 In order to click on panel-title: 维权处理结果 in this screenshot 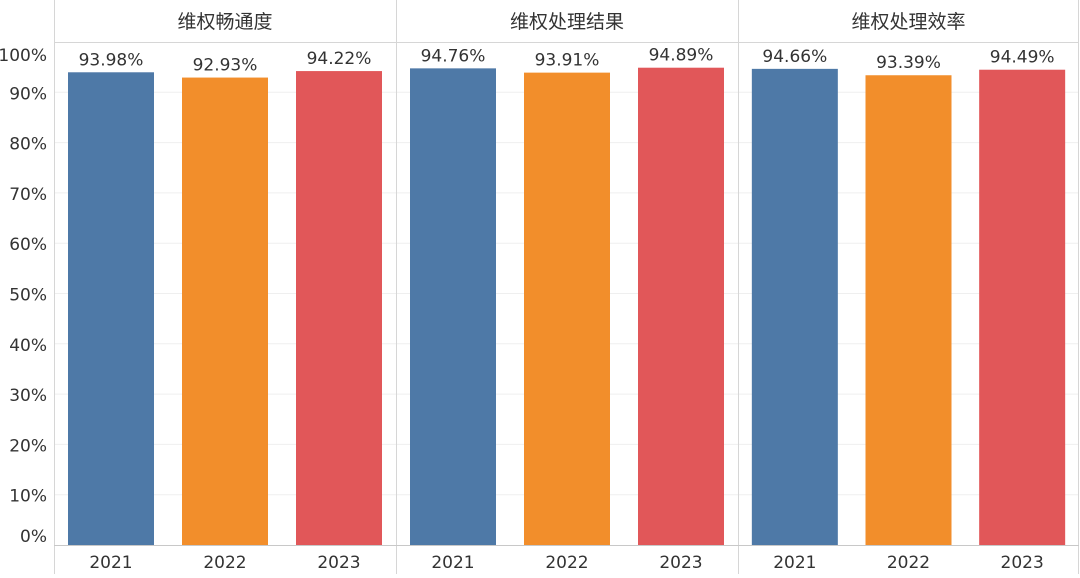, I will do `click(567, 22)`.